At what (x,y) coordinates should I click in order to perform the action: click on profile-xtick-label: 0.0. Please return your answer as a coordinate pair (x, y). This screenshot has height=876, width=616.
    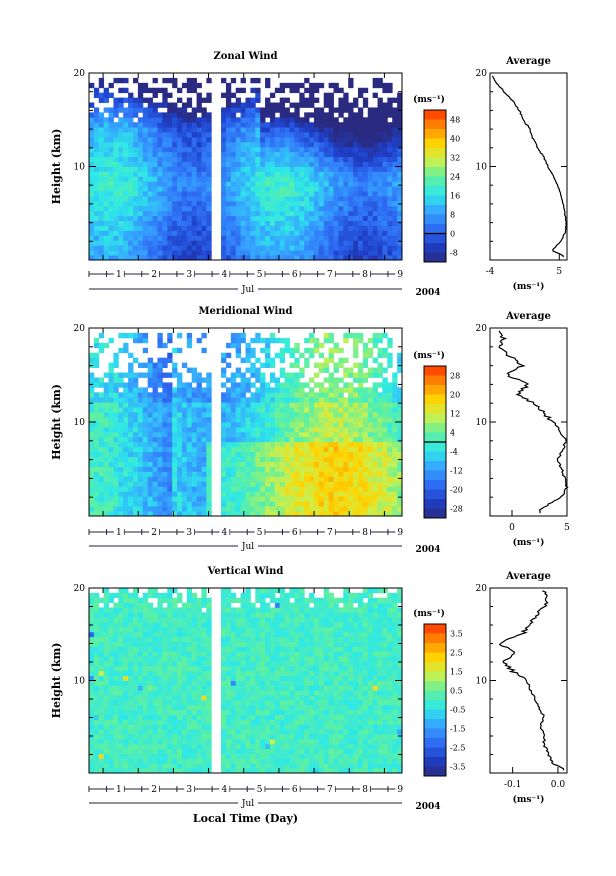
    Looking at the image, I should click on (558, 785).